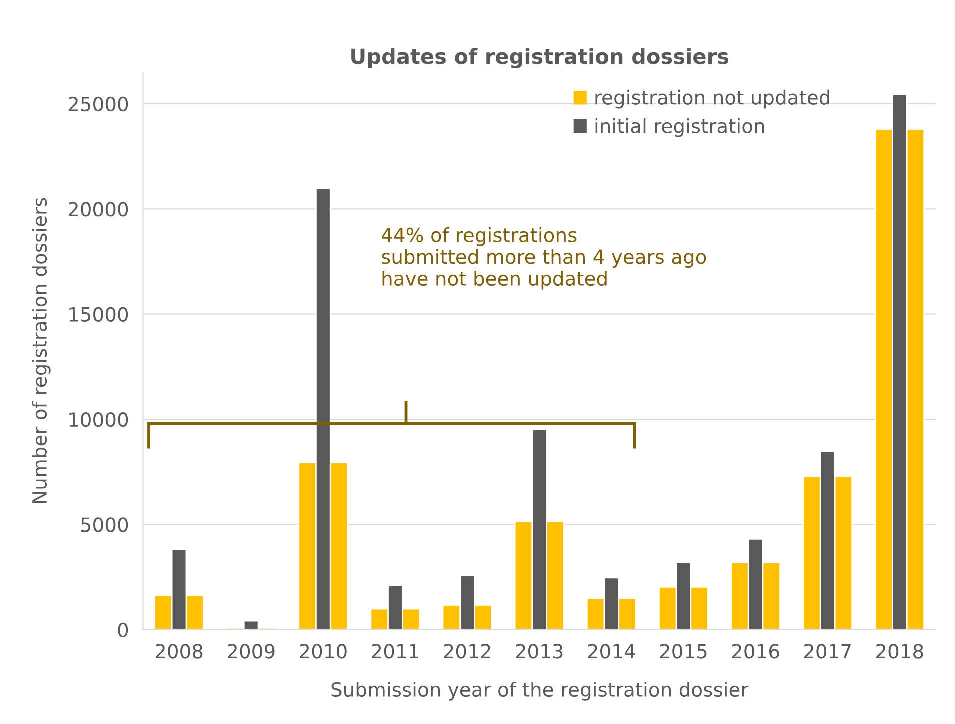 The image size is (955, 724). I want to click on x-tick-label: 2011, so click(395, 651).